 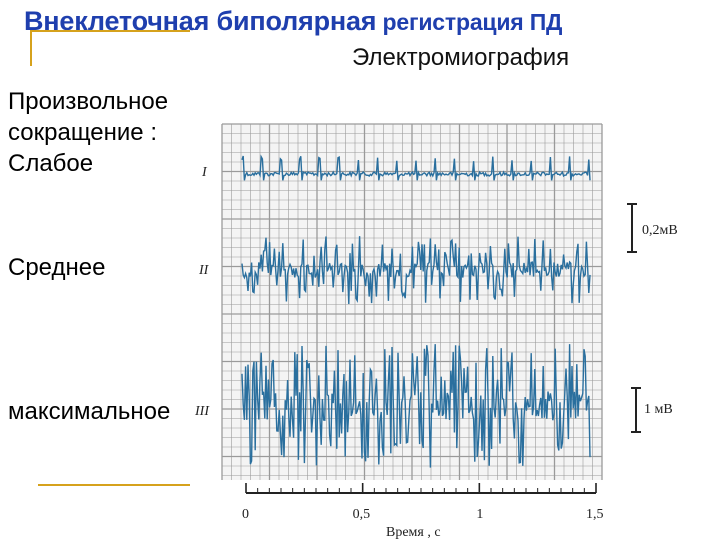 I want to click on scale-bar-0-2mv: 0,2мВ, so click(x=652, y=228).